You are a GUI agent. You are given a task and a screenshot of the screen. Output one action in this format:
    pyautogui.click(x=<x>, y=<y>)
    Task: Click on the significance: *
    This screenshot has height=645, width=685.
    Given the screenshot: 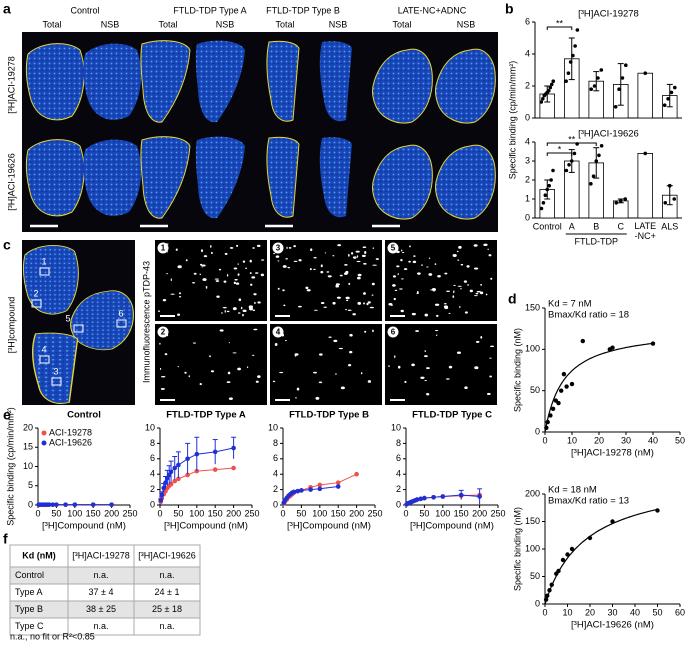 What is the action you would take?
    pyautogui.click(x=560, y=149)
    